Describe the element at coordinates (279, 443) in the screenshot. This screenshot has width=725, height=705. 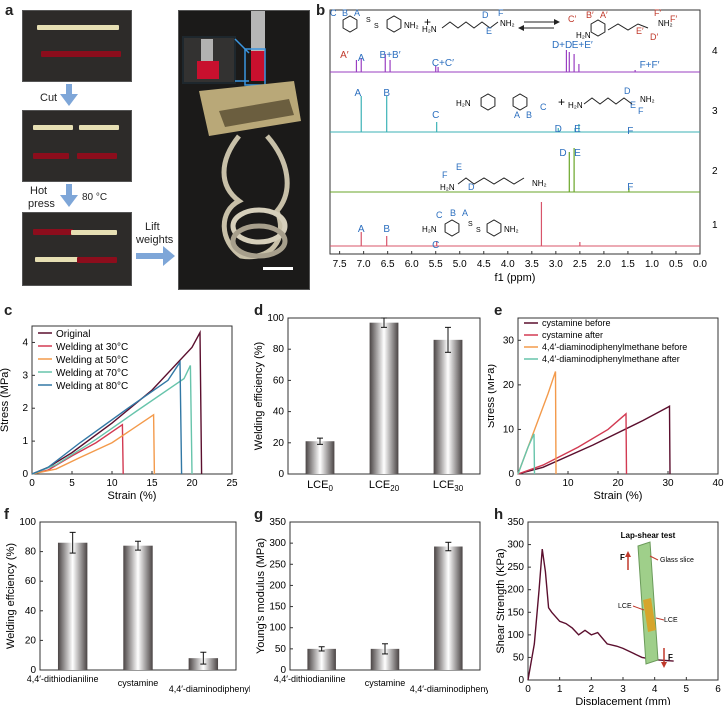
I see `y-tick-label: 20` at that location.